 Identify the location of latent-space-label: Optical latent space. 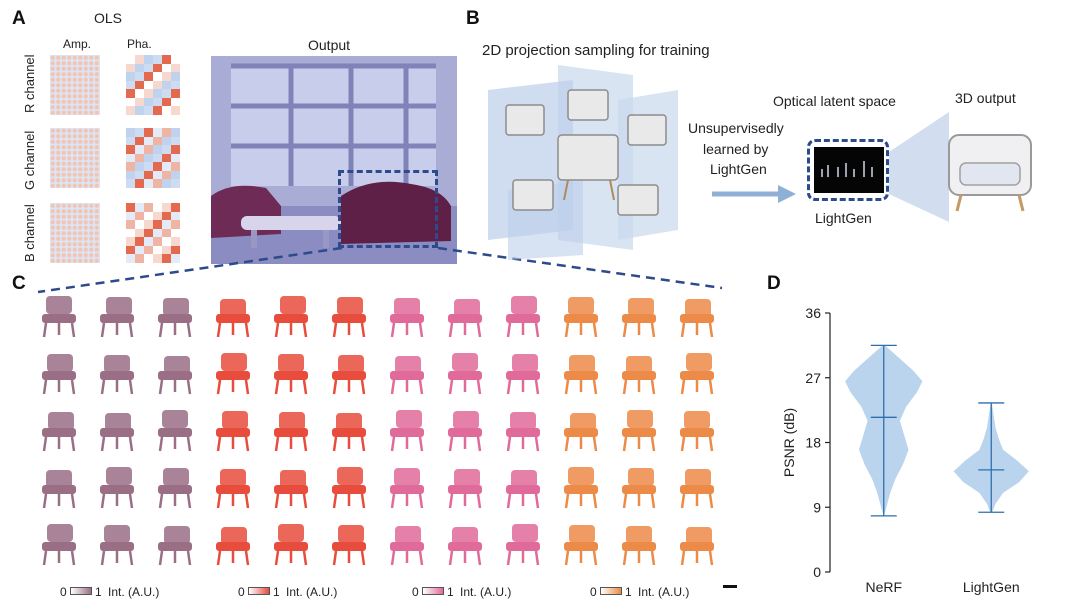
(834, 101).